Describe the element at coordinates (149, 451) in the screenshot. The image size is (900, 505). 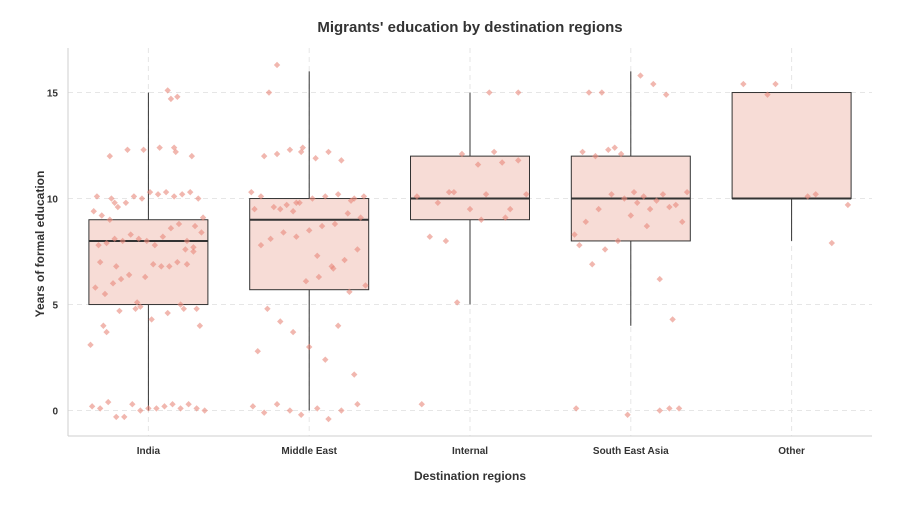
I see `x-tick-label: India` at that location.